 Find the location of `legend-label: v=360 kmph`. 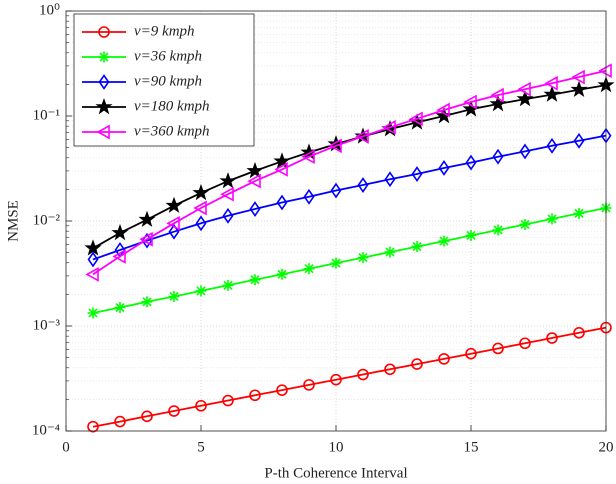

legend-label: v=360 kmph is located at coordinates (172, 131).